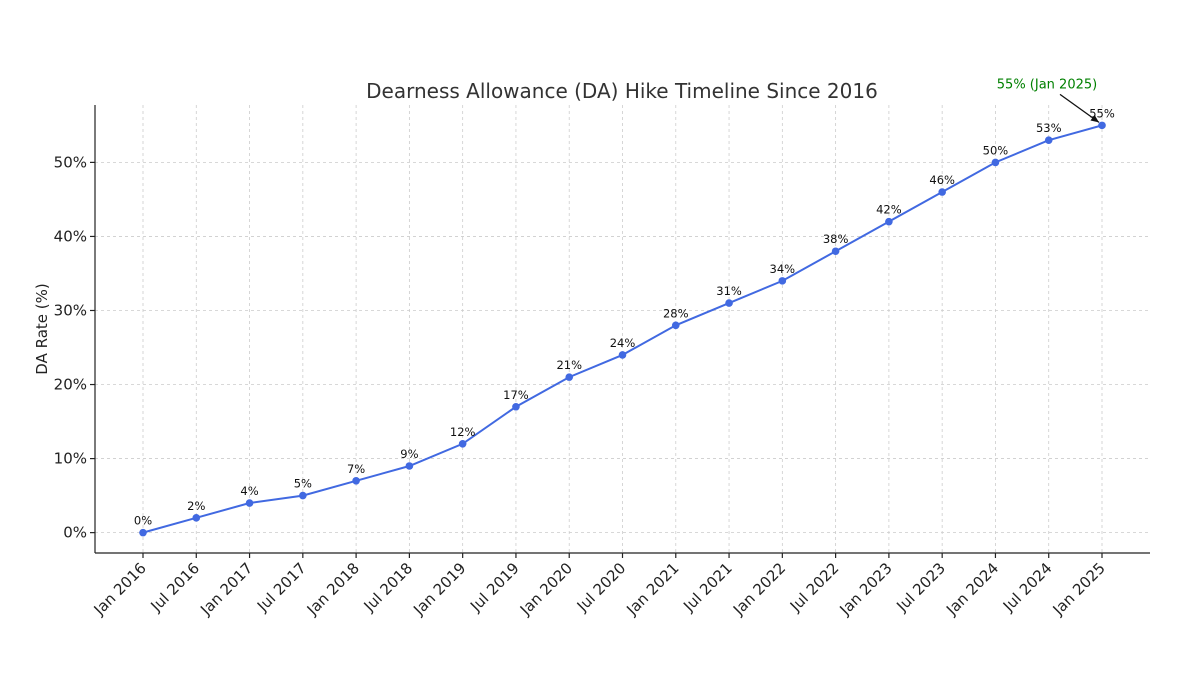  I want to click on y-tick-label: 0%, so click(75, 533).